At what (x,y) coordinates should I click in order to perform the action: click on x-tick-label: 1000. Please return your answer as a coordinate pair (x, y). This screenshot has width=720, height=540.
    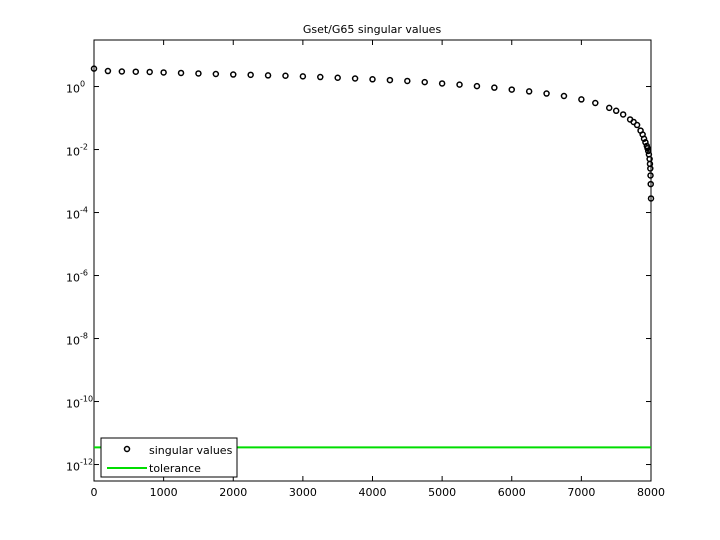
    Looking at the image, I should click on (164, 492).